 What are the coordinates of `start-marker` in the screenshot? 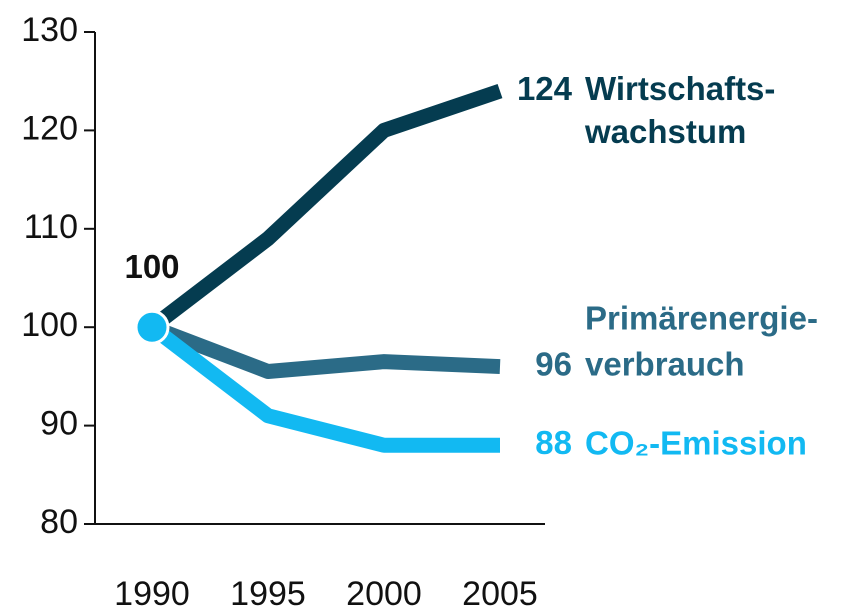 It's located at (152, 327).